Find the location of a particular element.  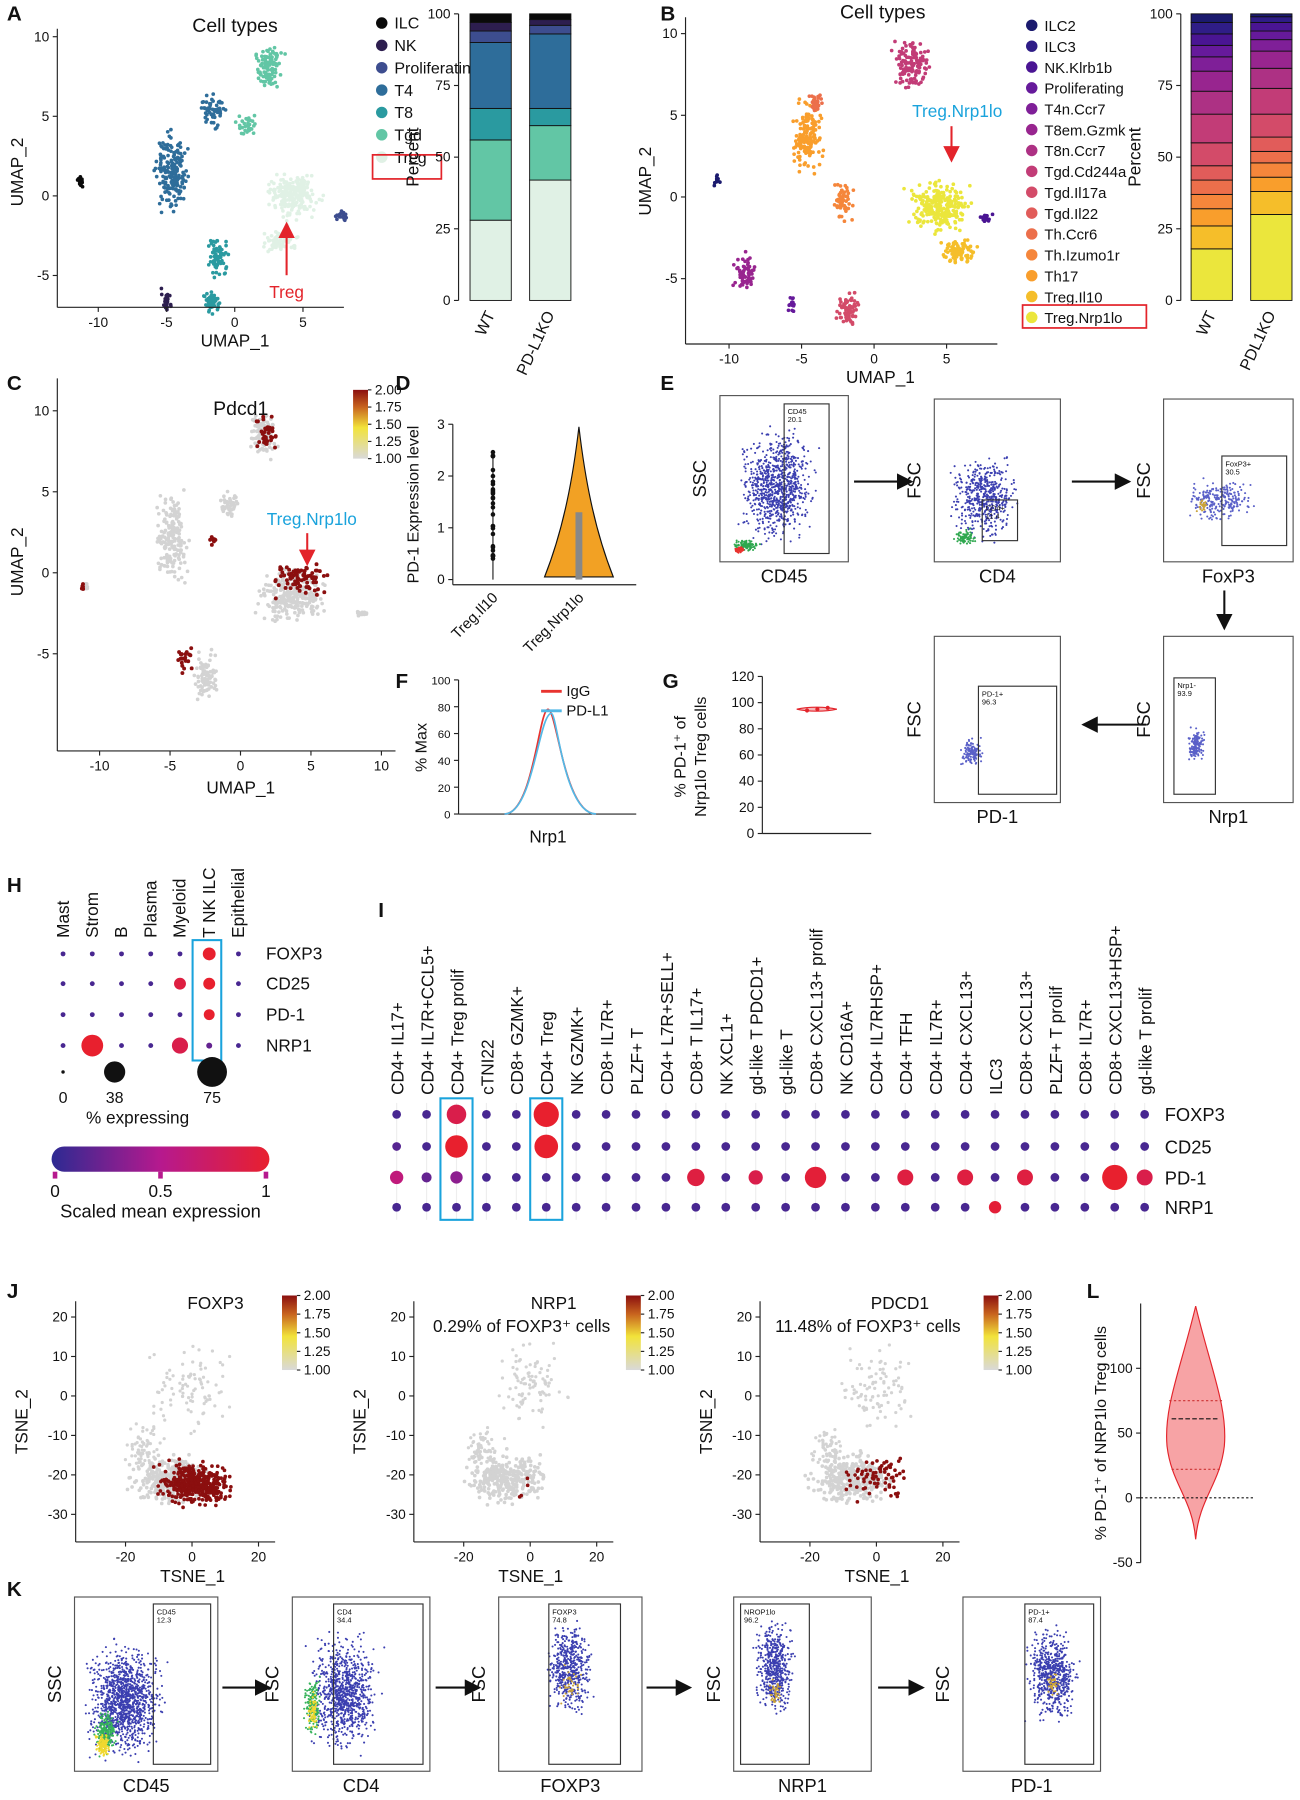

legend-label: NK.Klrb1b is located at coordinates (1078, 69).